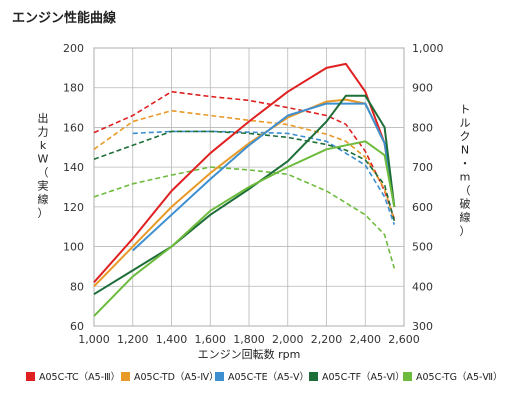 The image size is (505, 406). I want to click on axis-label-char: 出, so click(43, 118).